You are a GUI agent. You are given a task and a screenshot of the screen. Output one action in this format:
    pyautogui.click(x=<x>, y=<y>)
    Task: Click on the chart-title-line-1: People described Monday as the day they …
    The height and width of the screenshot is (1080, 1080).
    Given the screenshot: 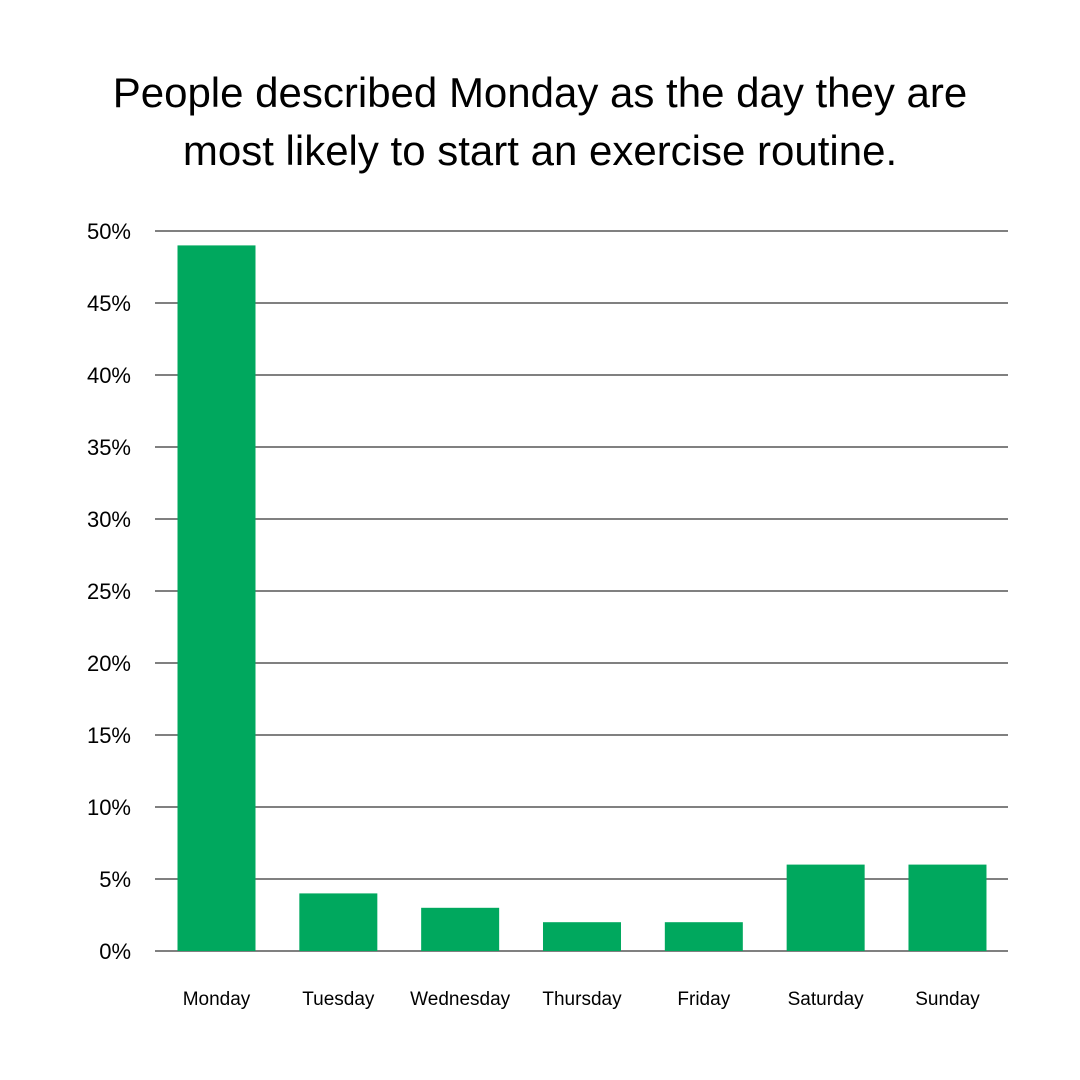 What is the action you would take?
    pyautogui.click(x=540, y=92)
    